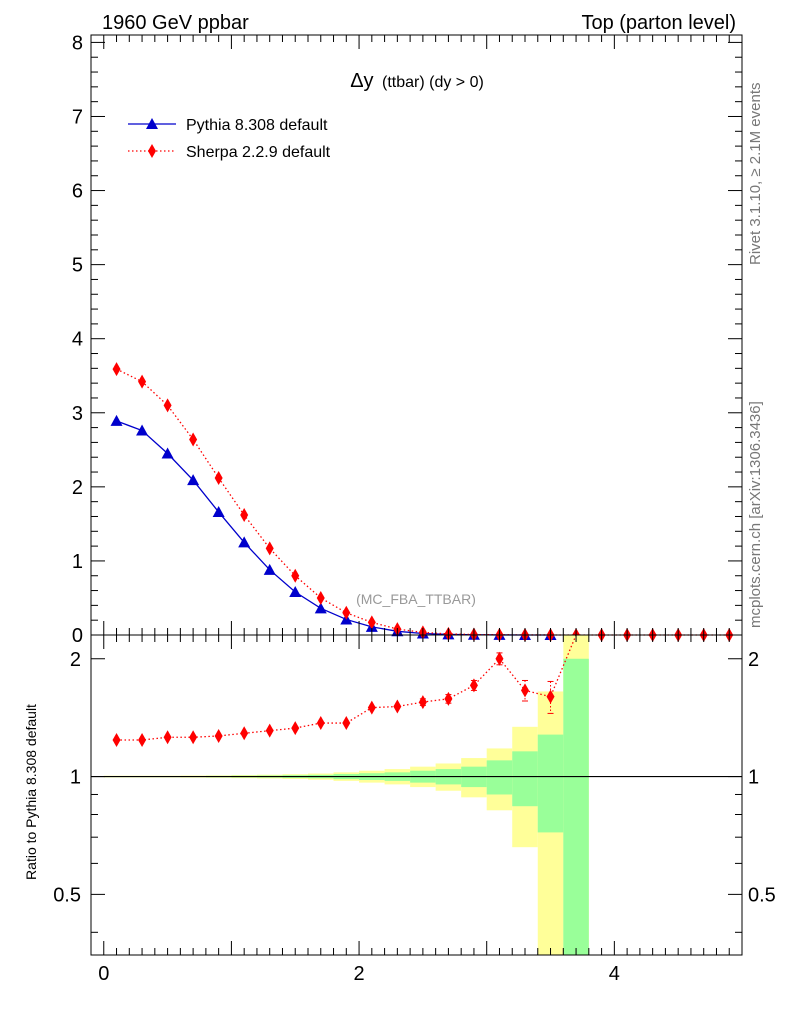 Image resolution: width=786 pixels, height=1024 pixels. Describe the element at coordinates (614, 974) in the screenshot. I see `x-tick-label: 4` at that location.